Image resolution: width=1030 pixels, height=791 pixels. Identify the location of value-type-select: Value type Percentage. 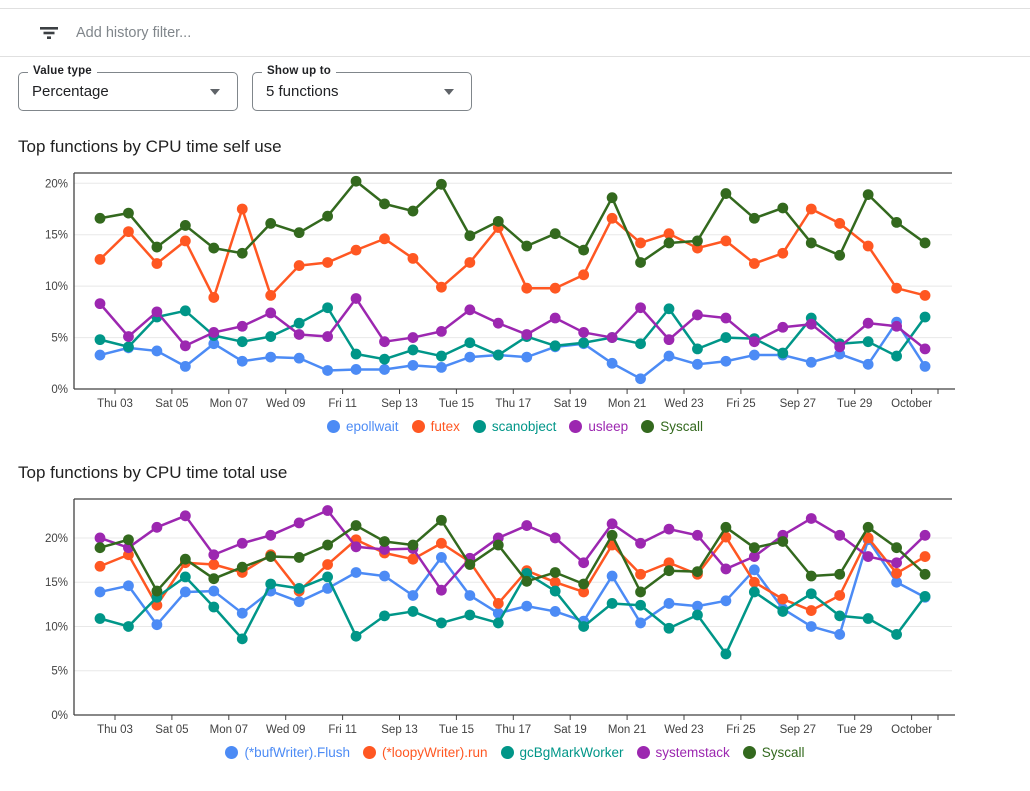
(128, 88).